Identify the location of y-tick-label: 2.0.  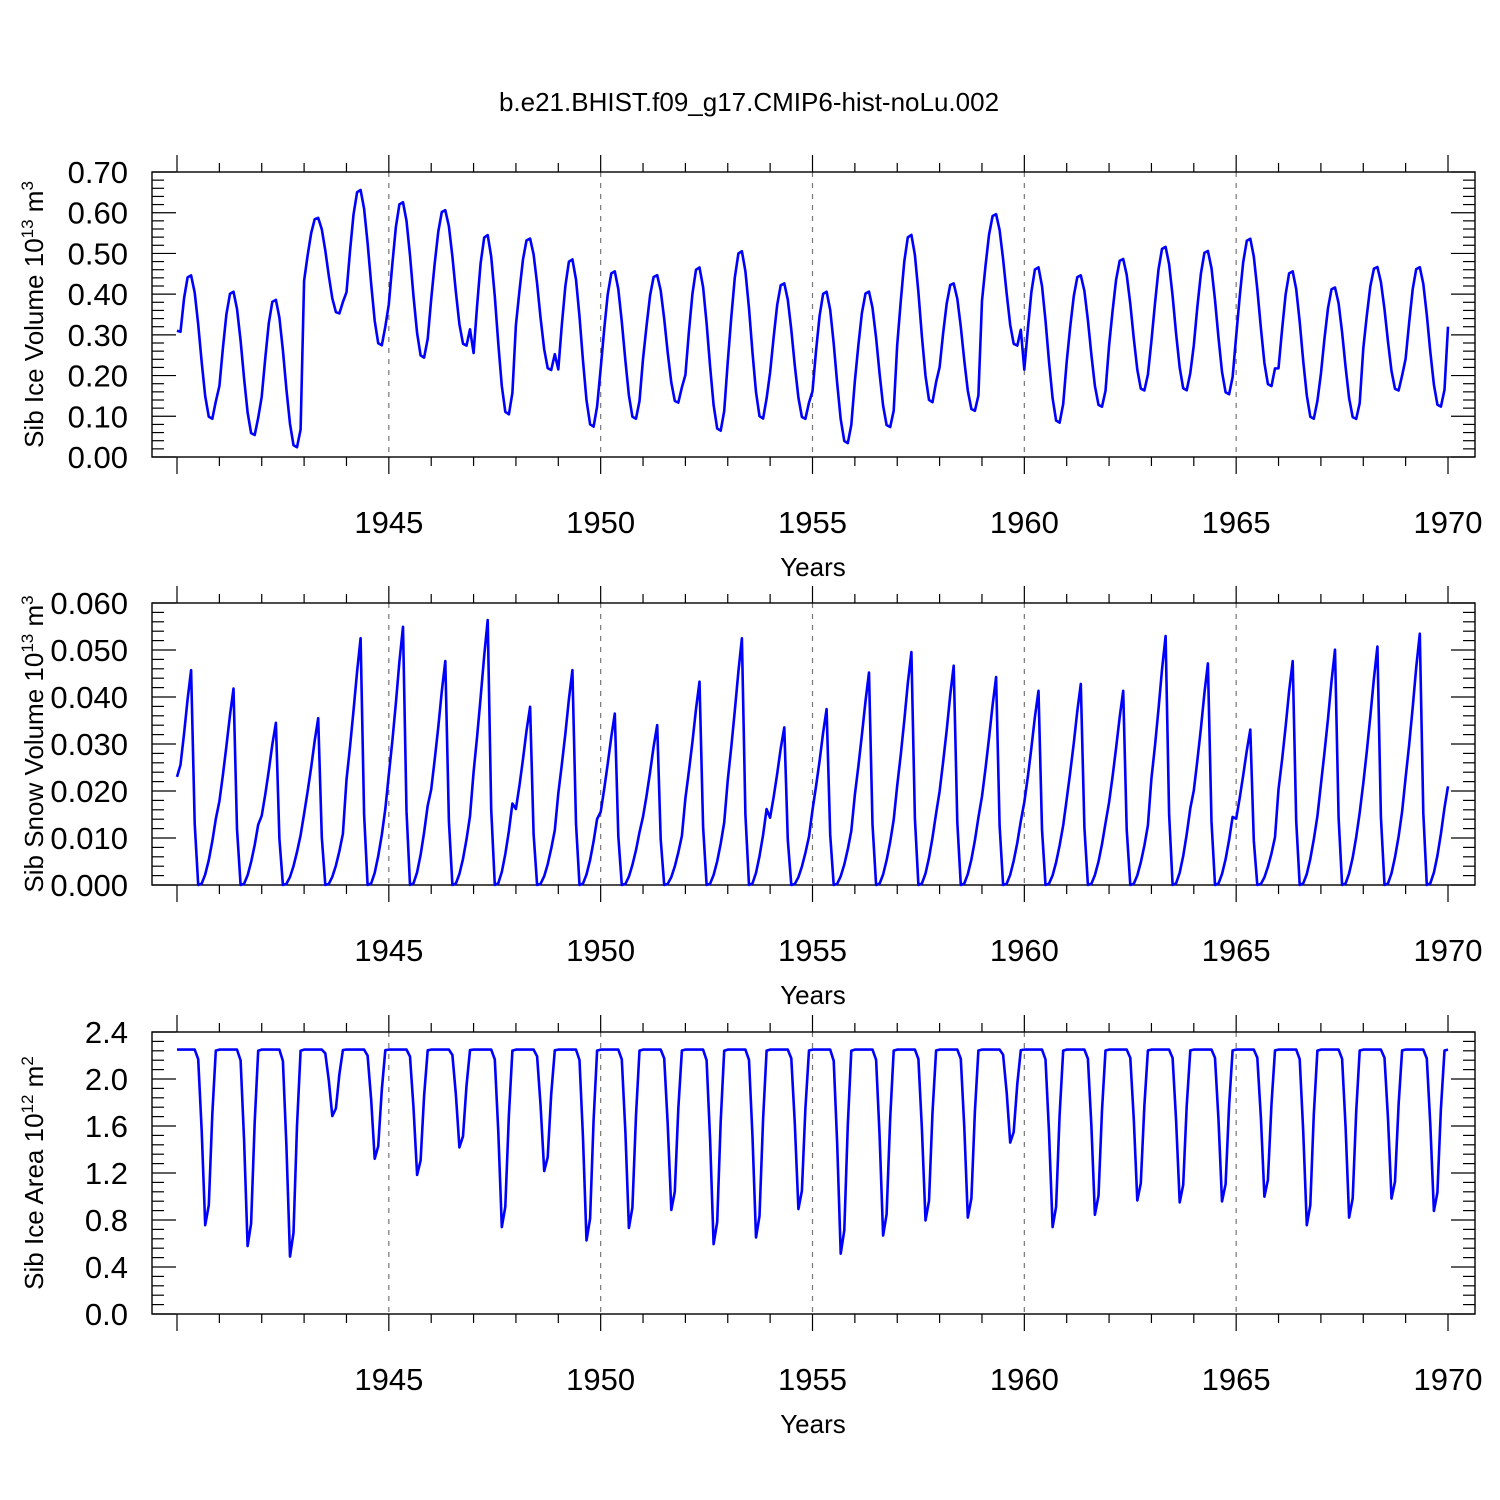
(106, 1079).